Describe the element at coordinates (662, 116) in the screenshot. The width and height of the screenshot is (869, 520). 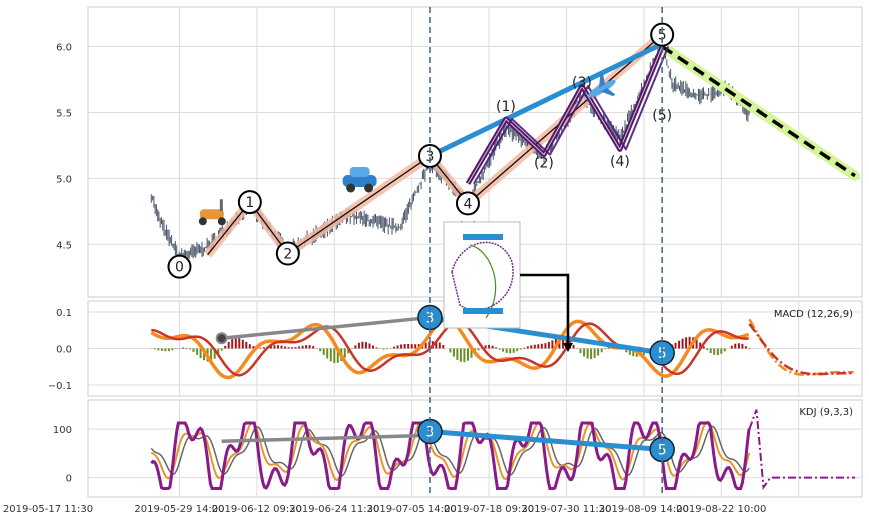
I see `wave-label: (5)` at that location.